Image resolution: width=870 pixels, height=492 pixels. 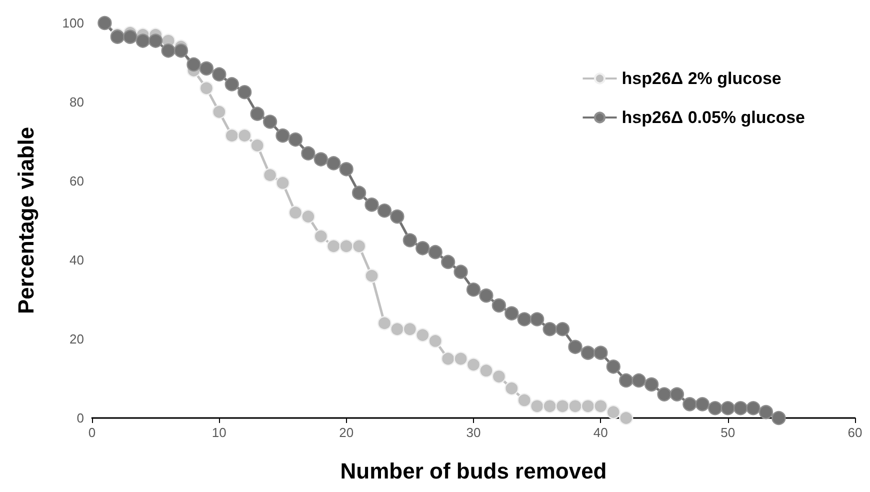 I want to click on y-tick-label: 100, so click(x=73, y=23).